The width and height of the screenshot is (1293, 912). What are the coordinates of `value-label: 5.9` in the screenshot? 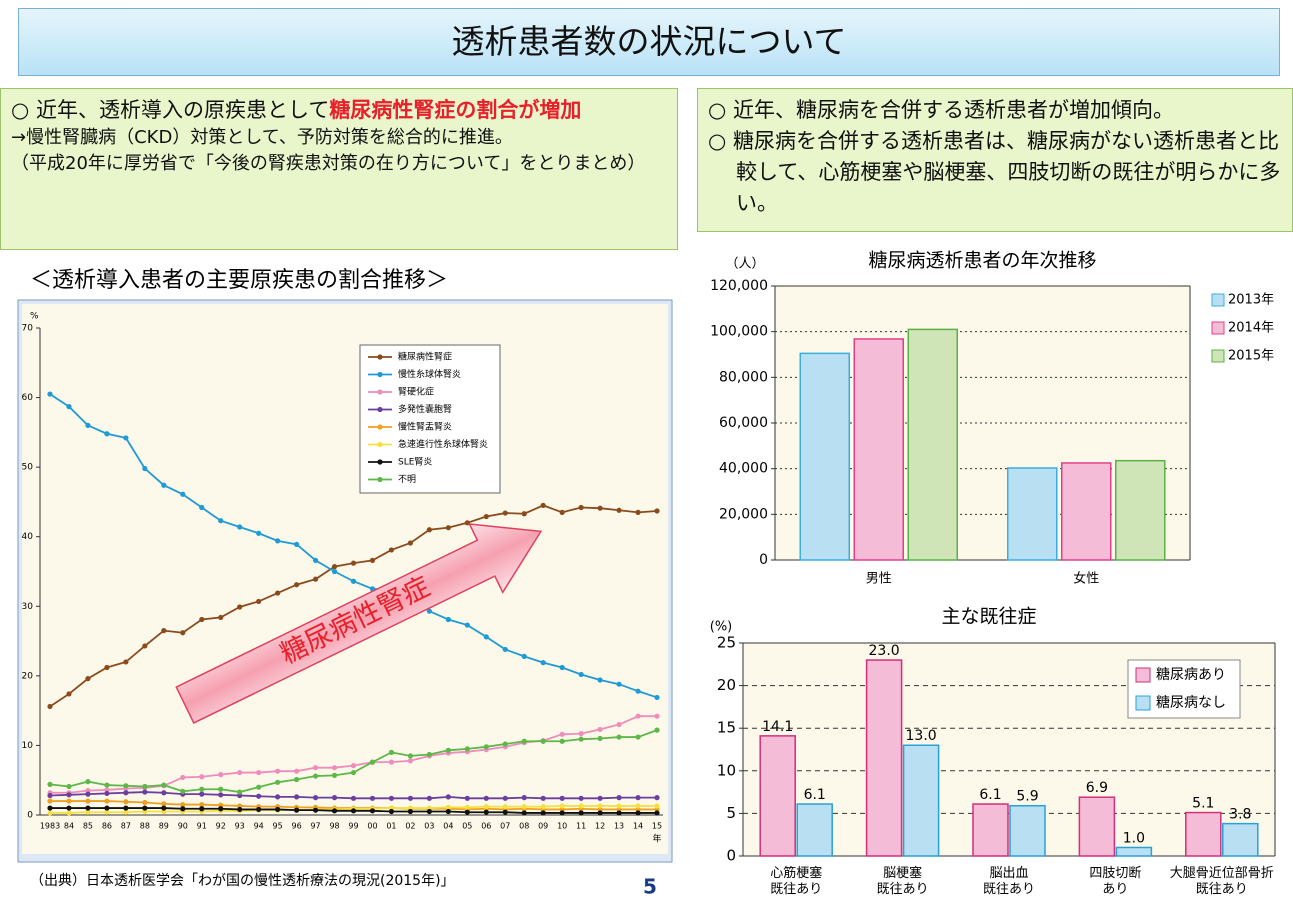 It's located at (1027, 797).